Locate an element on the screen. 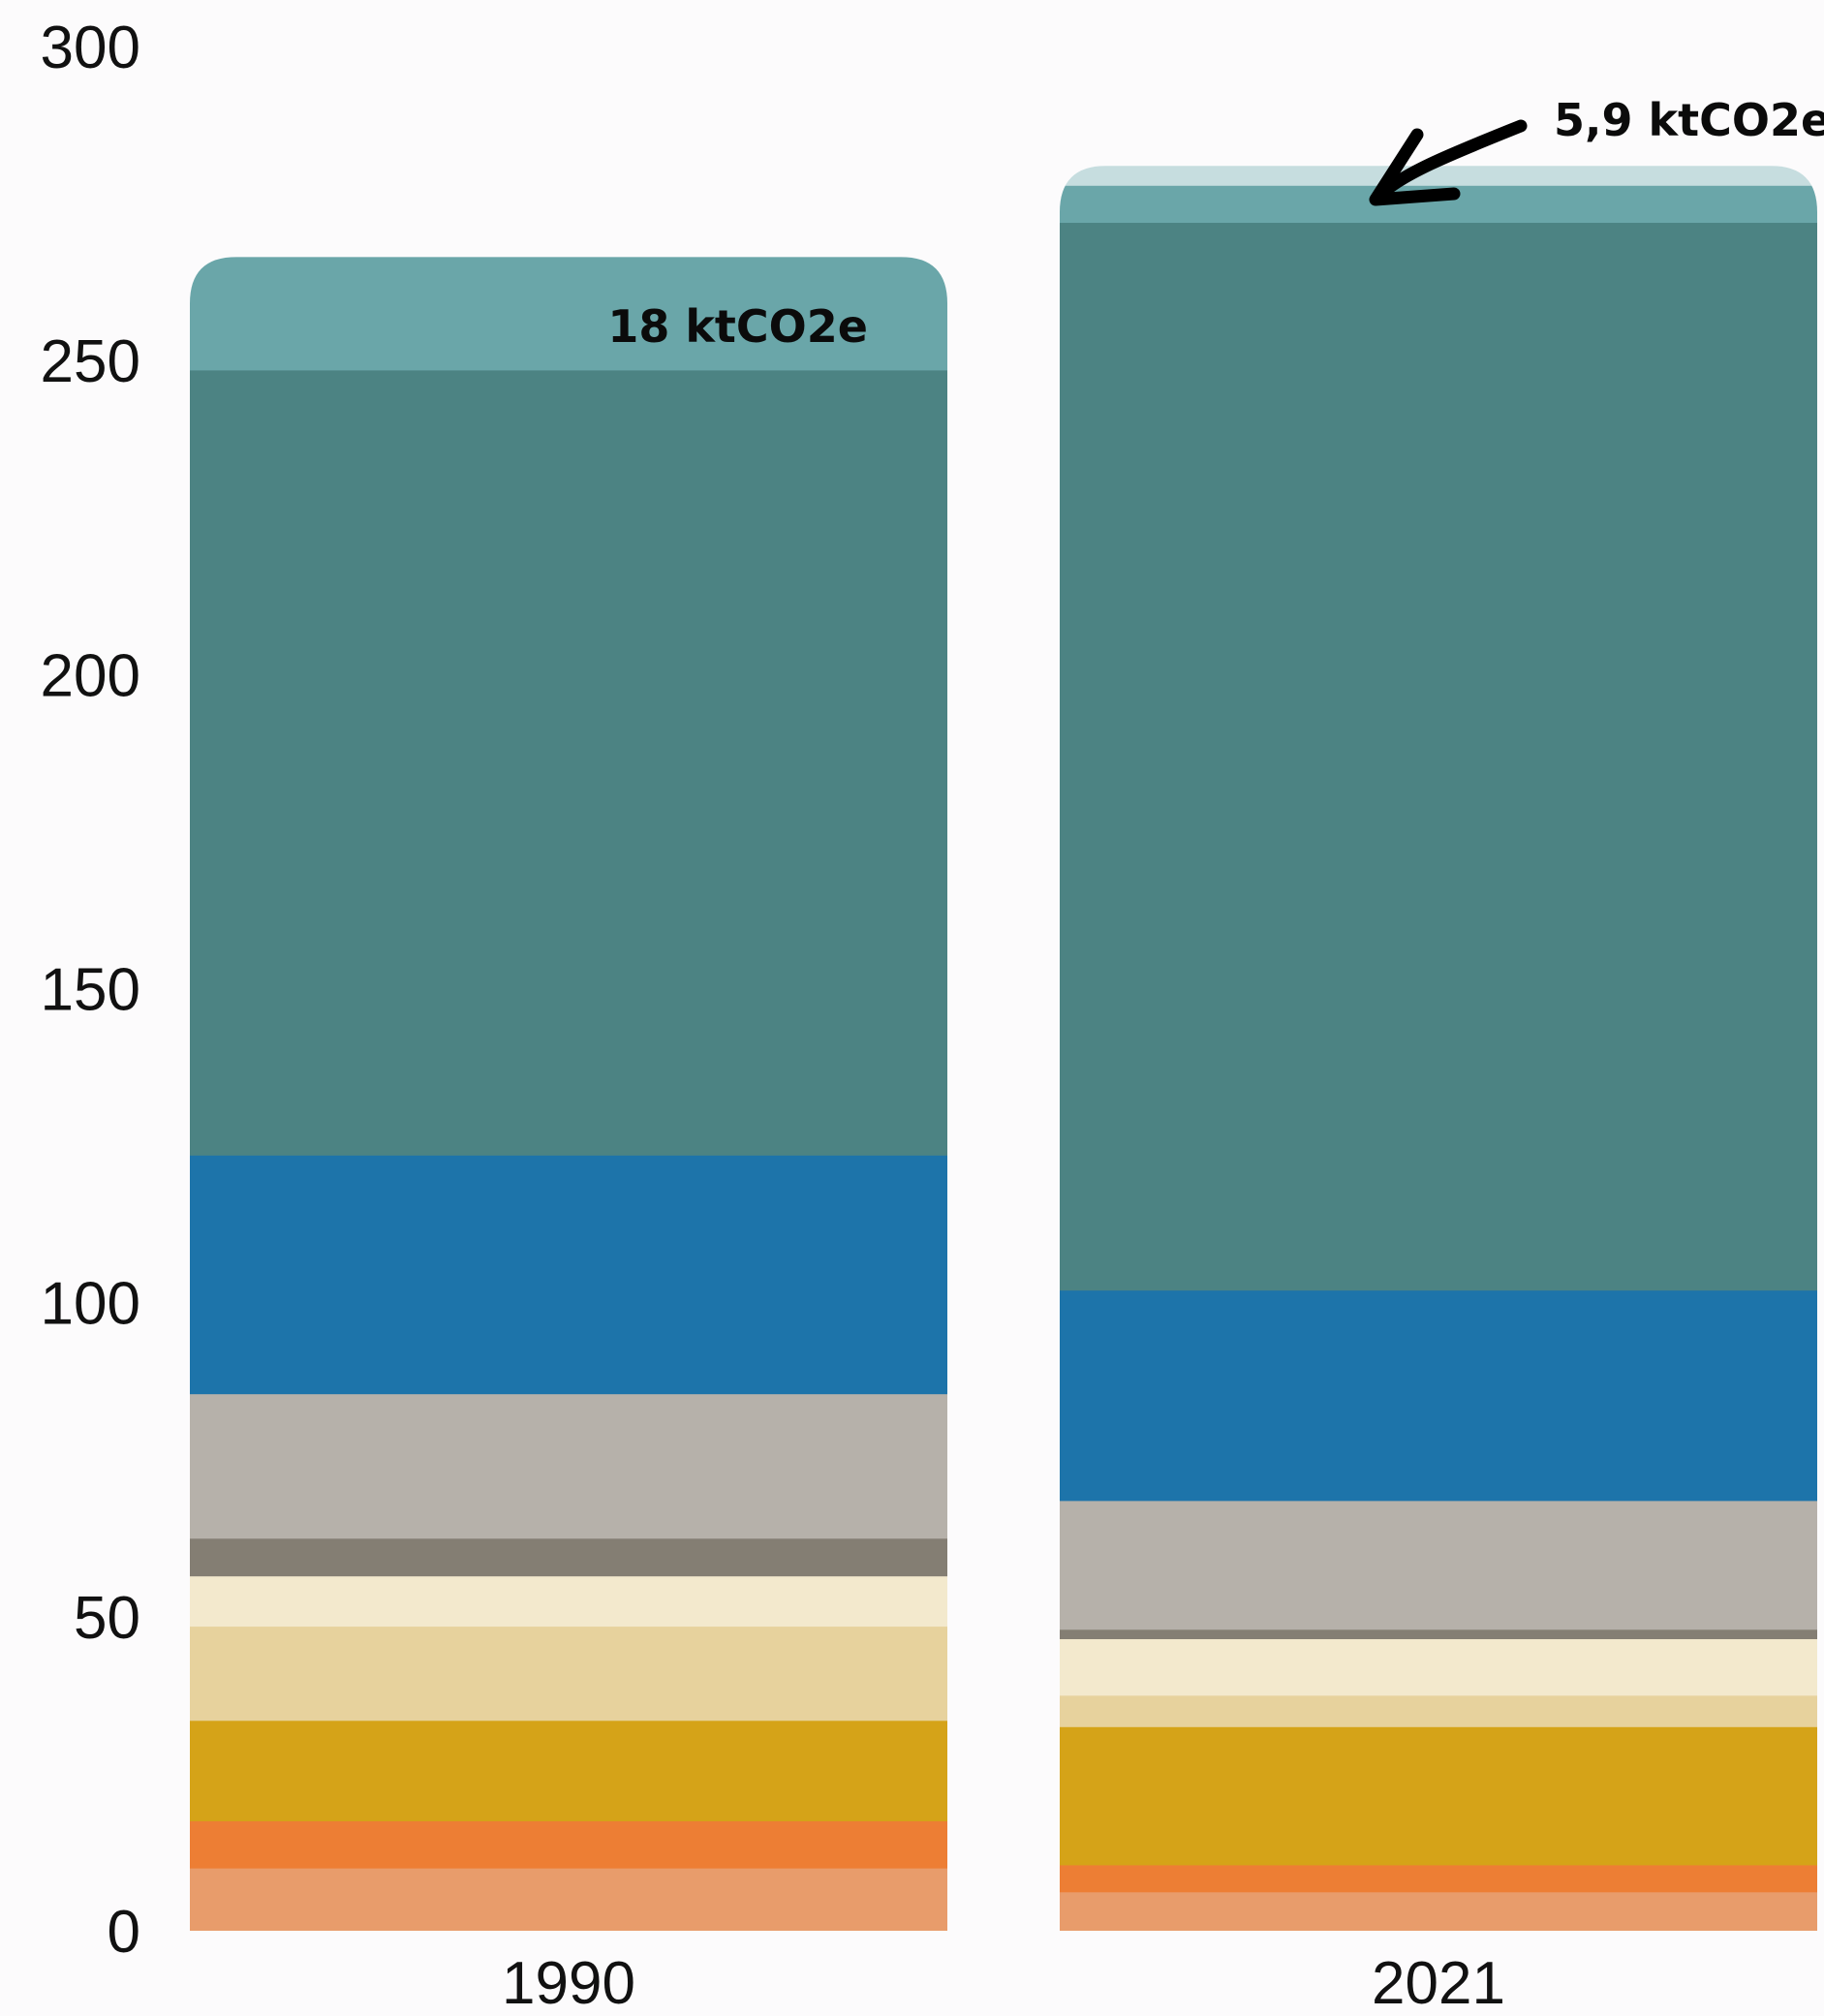 This screenshot has height=2016, width=1824. x-category-label: 2021 is located at coordinates (1438, 1983).